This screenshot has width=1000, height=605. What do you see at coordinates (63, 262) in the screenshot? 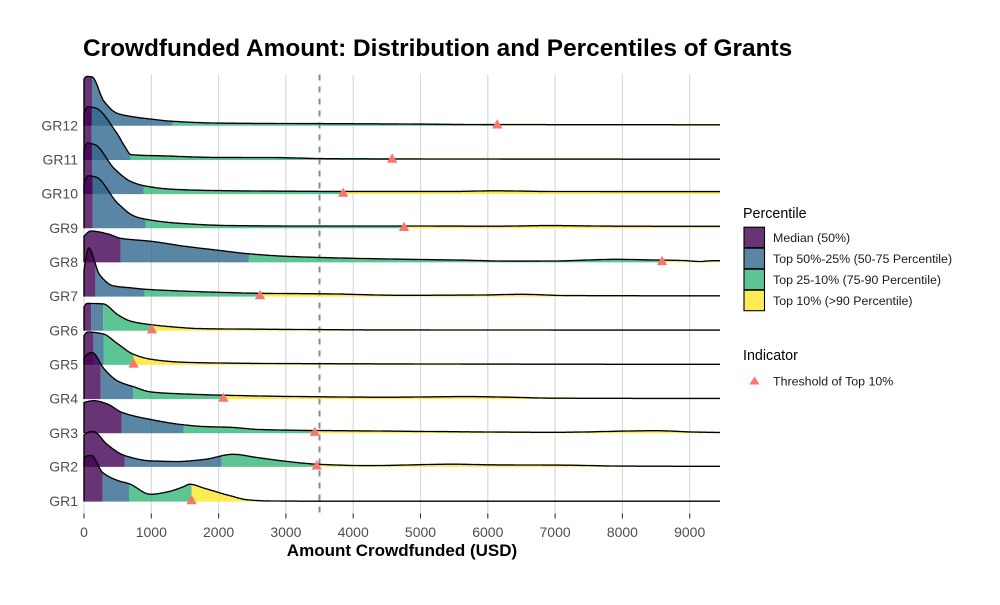
I see `svg-text: GR8` at bounding box center [63, 262].